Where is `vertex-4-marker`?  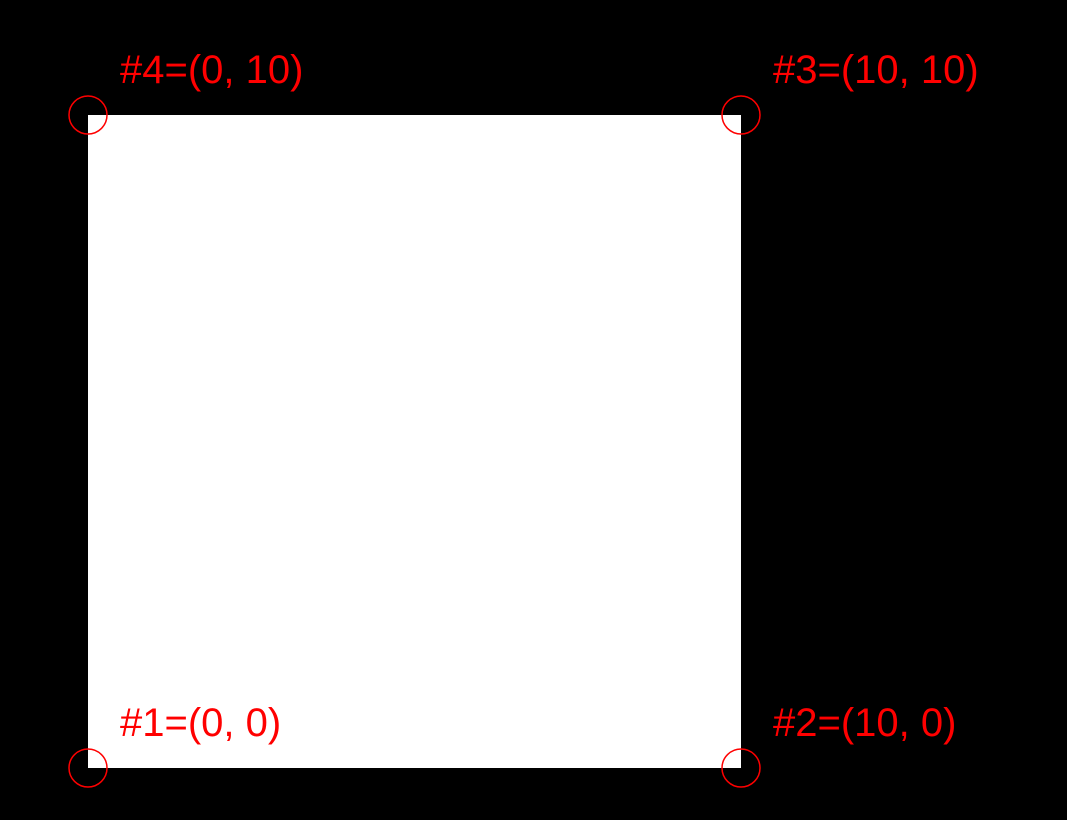
vertex-4-marker is located at coordinates (88, 115).